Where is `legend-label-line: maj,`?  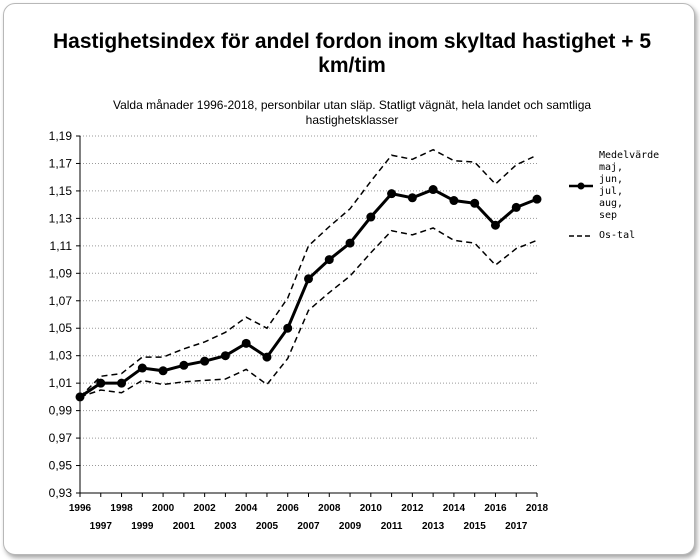 legend-label-line: maj, is located at coordinates (611, 167).